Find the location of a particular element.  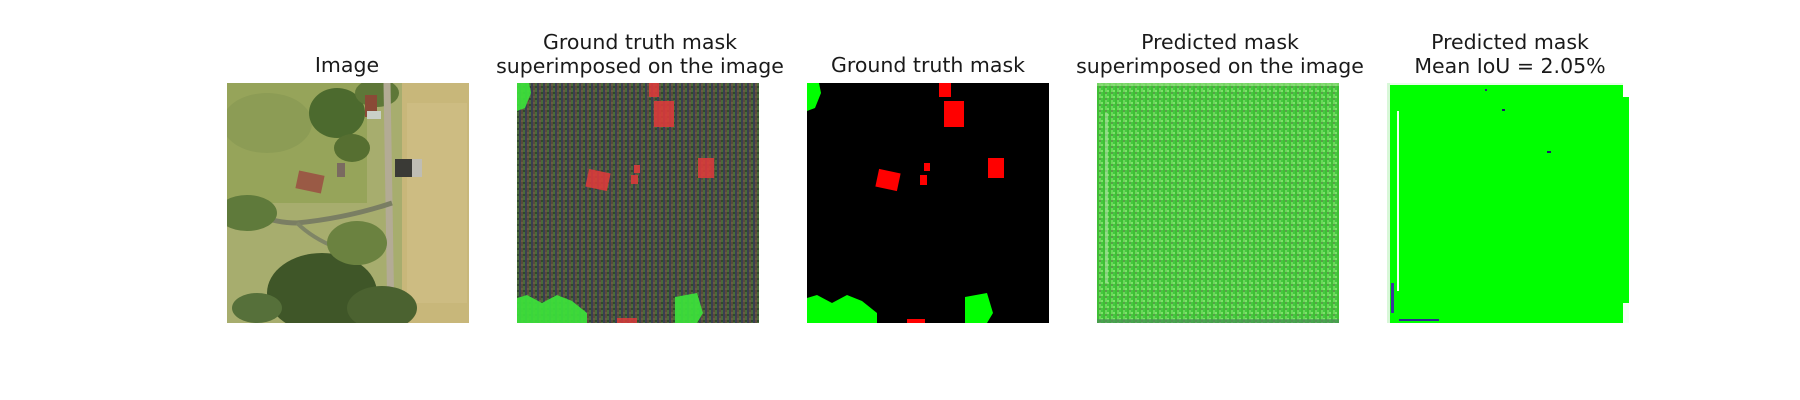

panel-4-title: Predicted mask superimposed on the image is located at coordinates (1220, 54).